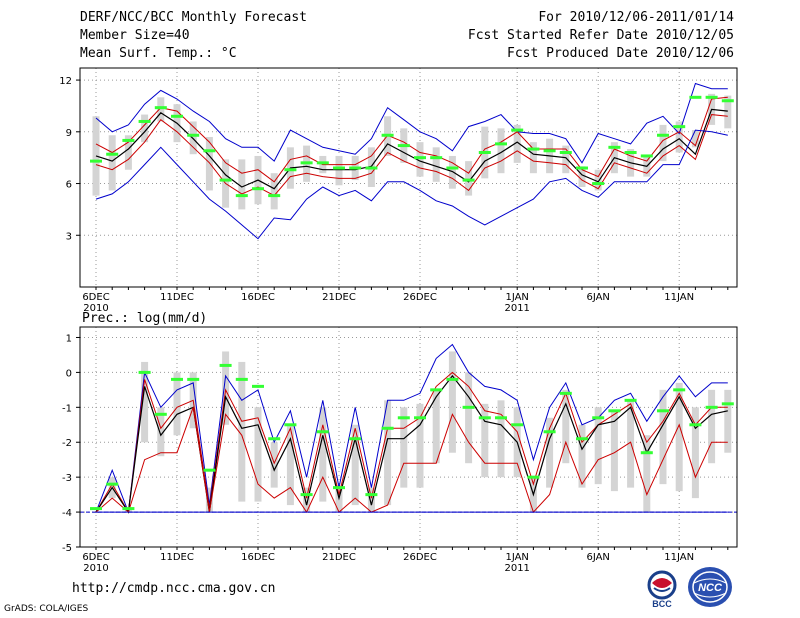  What do you see at coordinates (679, 297) in the screenshot?
I see `temp-xtick-label: 11JAN` at bounding box center [679, 297].